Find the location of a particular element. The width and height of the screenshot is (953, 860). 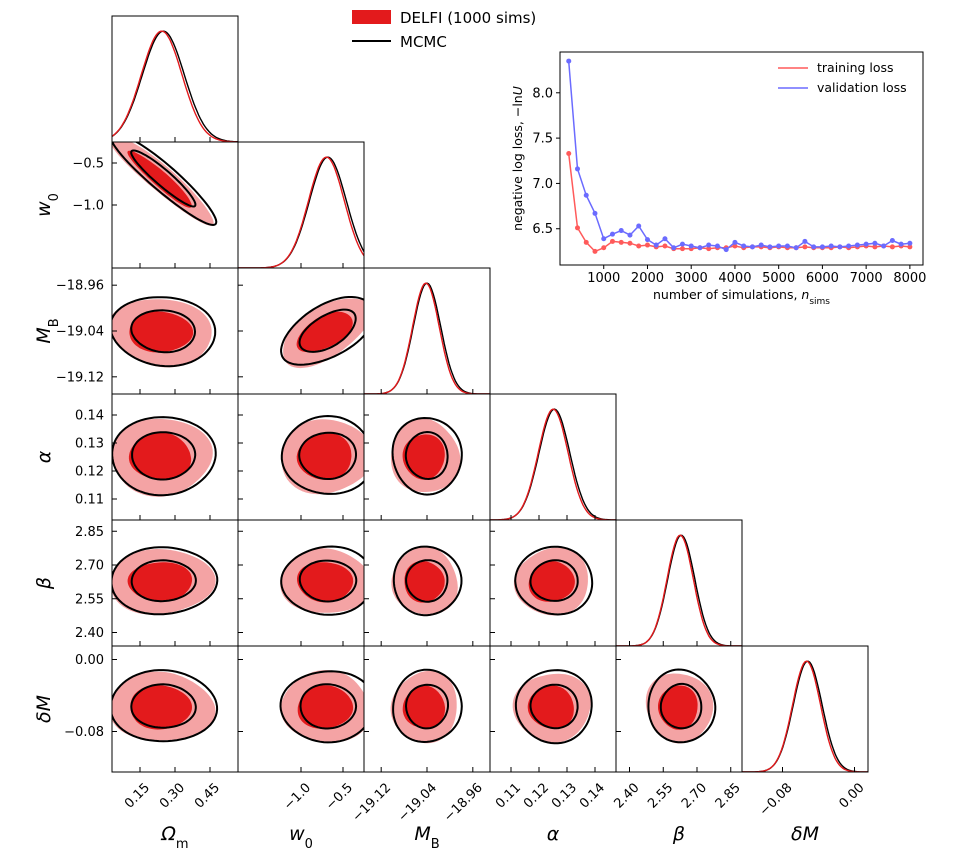

x-tick-label: 0.14 is located at coordinates (592, 795).